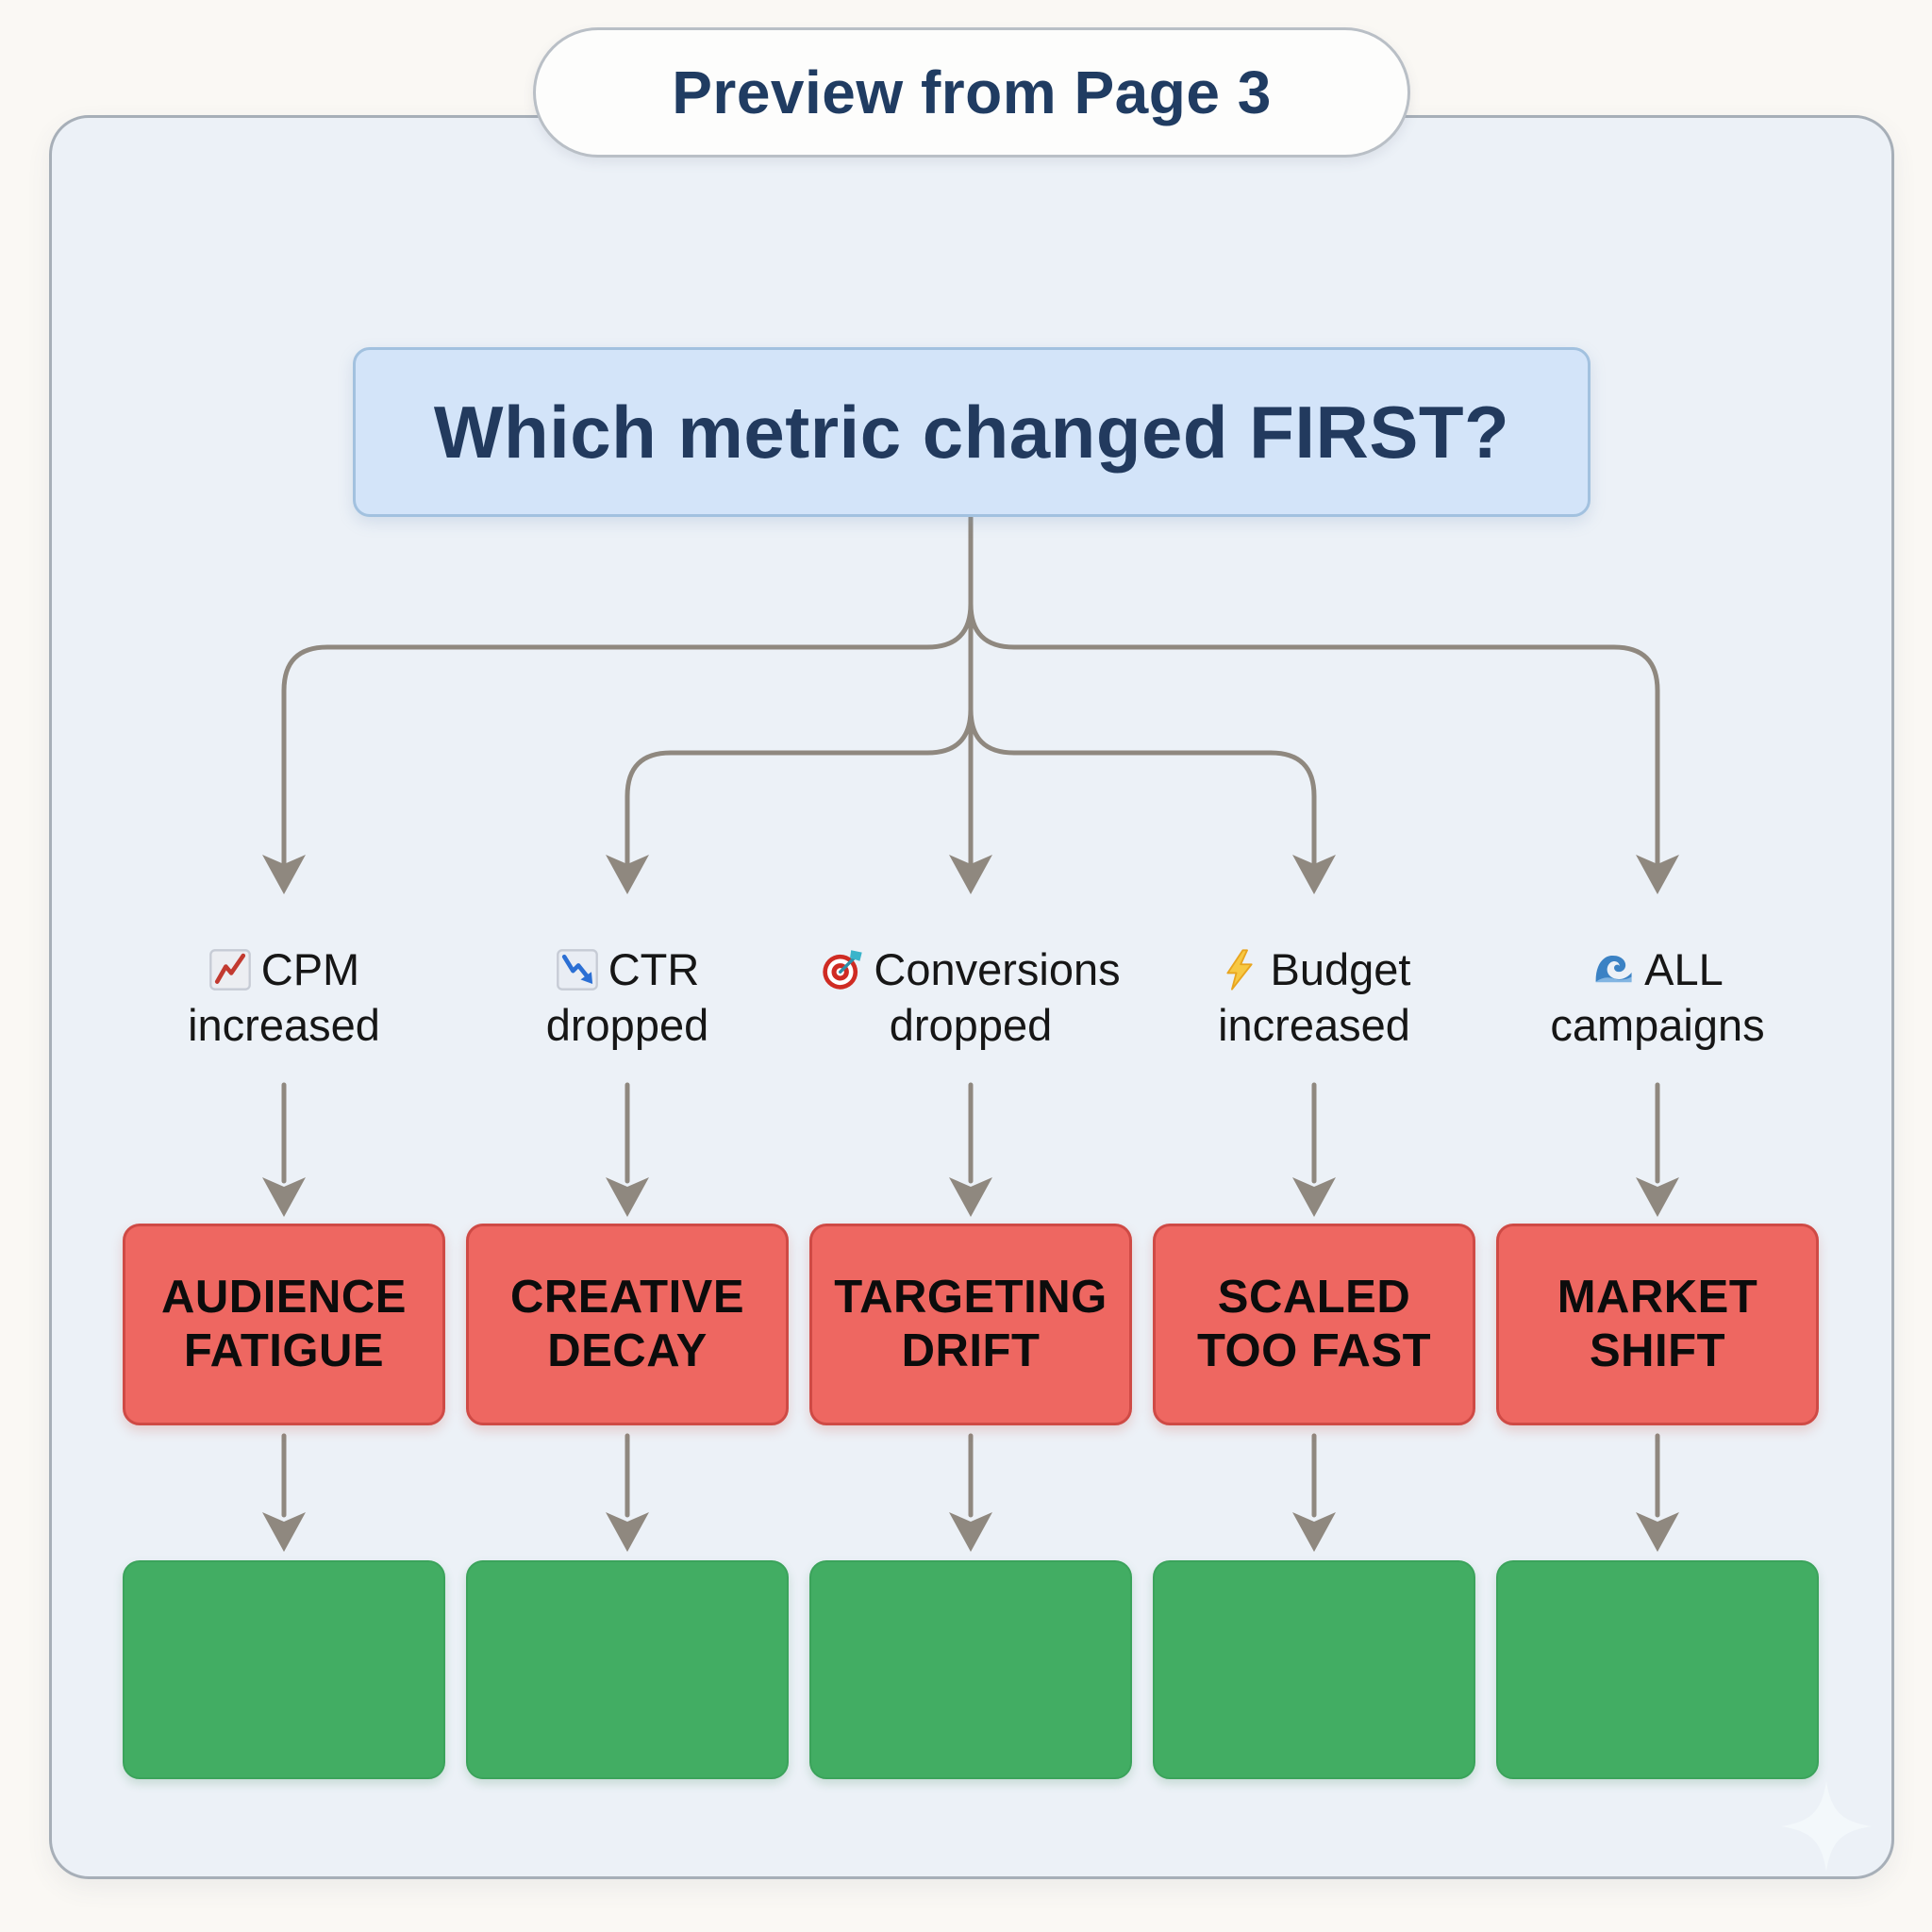 Image resolution: width=1932 pixels, height=1932 pixels. Describe the element at coordinates (310, 969) in the screenshot. I see `metric-line1: CPM` at that location.